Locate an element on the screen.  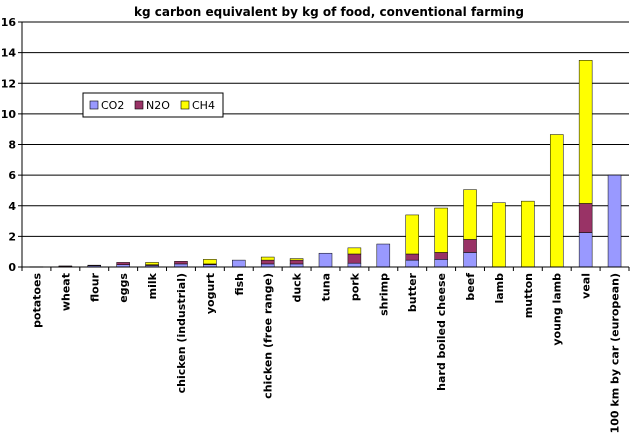
x-tick-label: chicken (industrial) is located at coordinates (181, 333).